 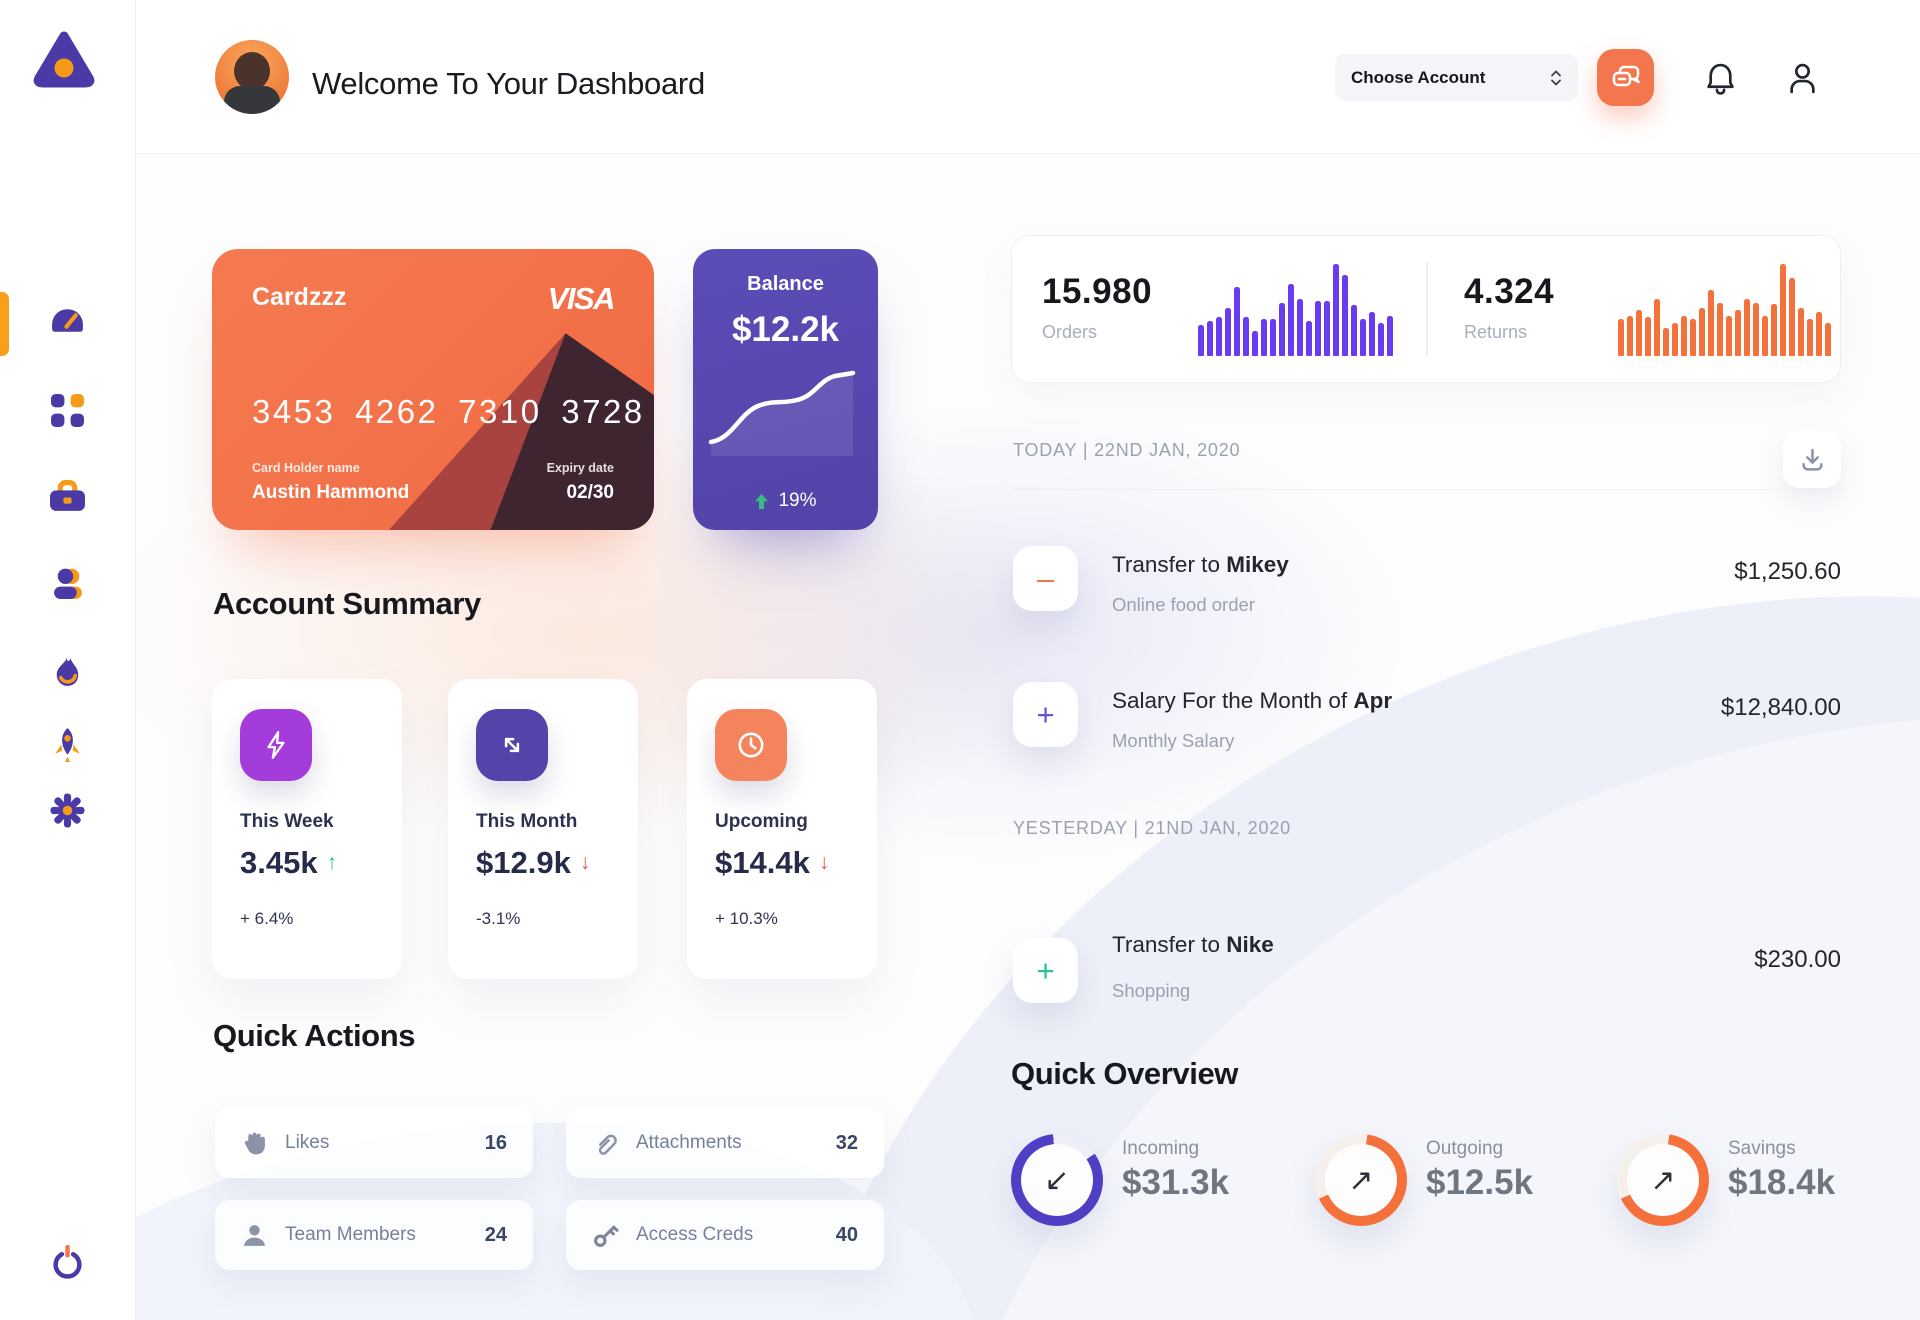 I want to click on overview-value: $12.5k, so click(x=1480, y=1182).